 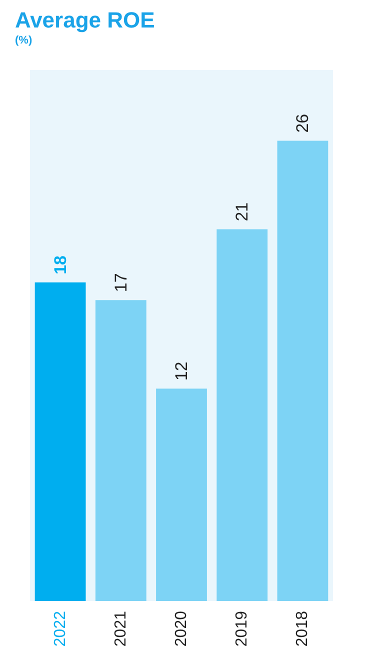 What do you see at coordinates (23, 40) in the screenshot?
I see `chart-subtitle: (%)` at bounding box center [23, 40].